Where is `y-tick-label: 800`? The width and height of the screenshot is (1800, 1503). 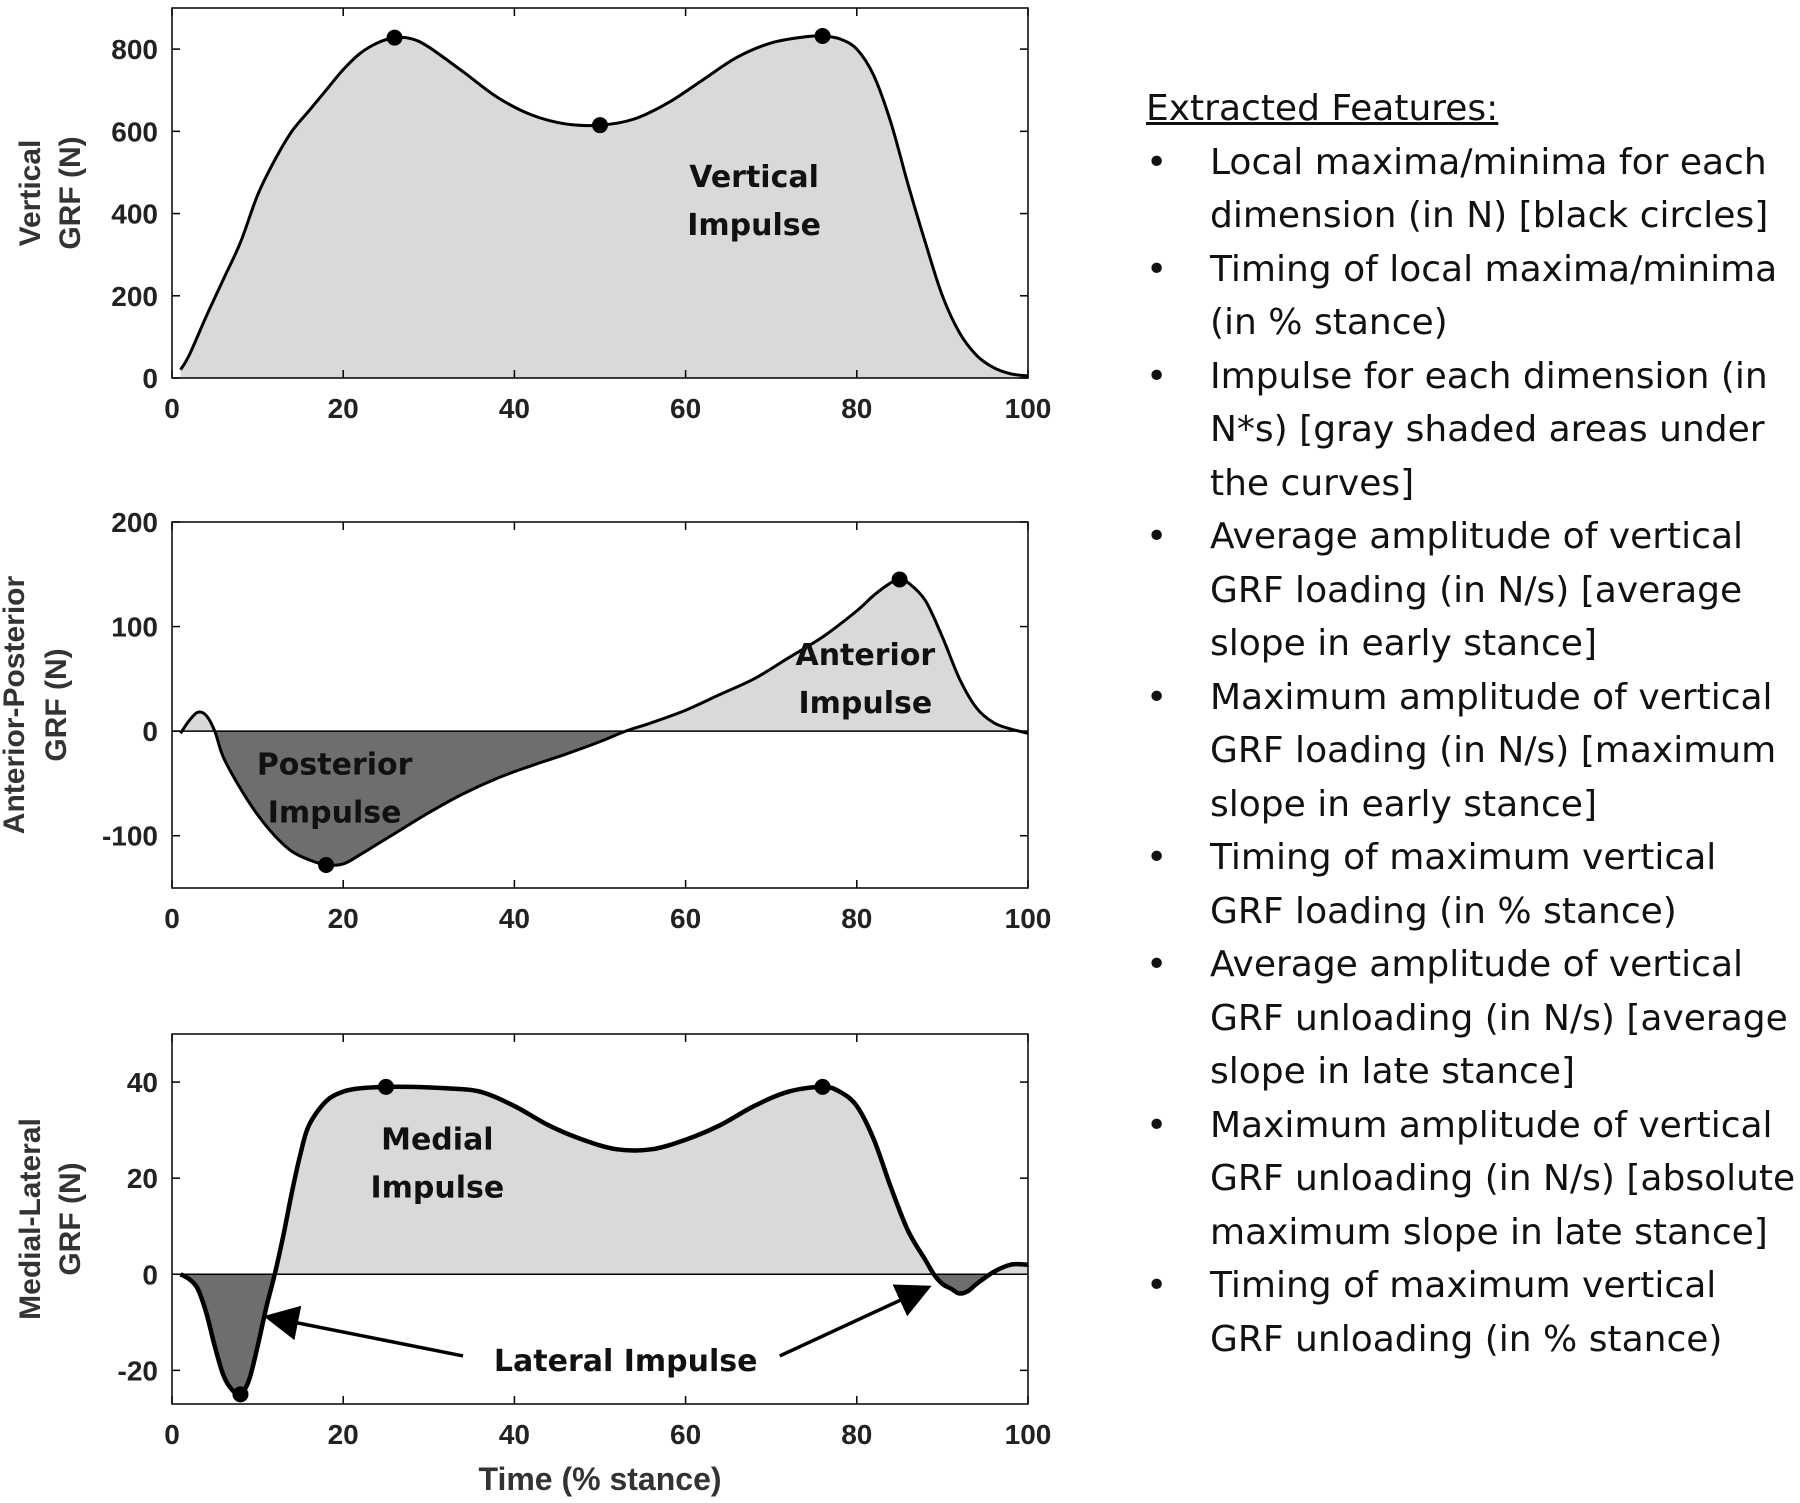
y-tick-label: 800 is located at coordinates (134, 49).